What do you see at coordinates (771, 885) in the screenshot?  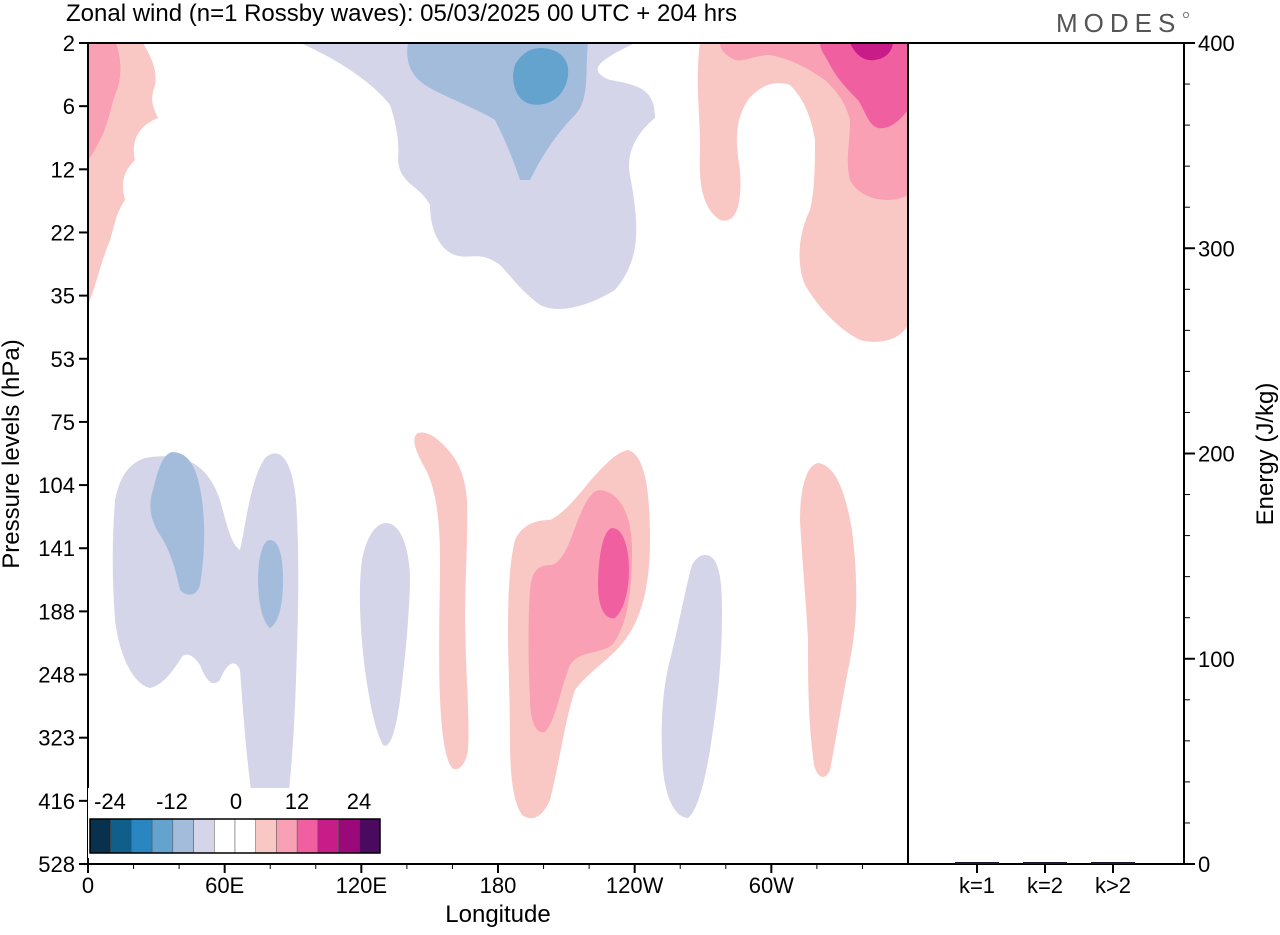 I see `x-tick-label: 60W` at bounding box center [771, 885].